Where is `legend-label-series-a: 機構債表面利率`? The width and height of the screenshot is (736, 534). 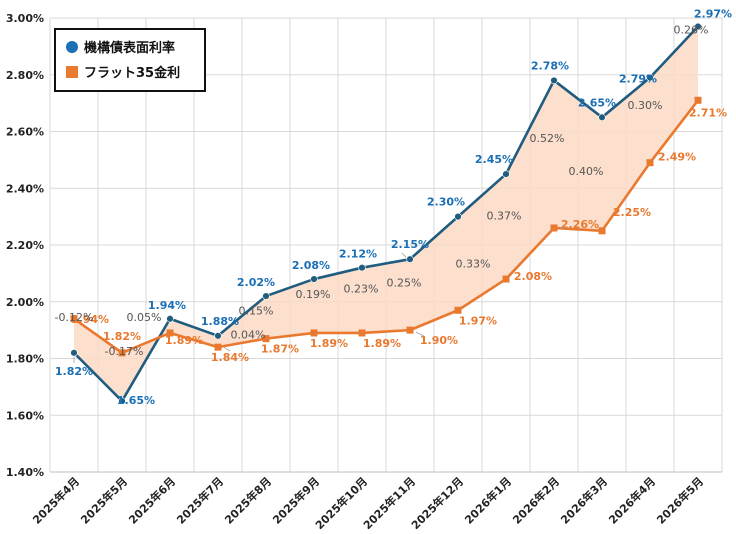
legend-label-series-a: 機構債表面利率 is located at coordinates (129, 48).